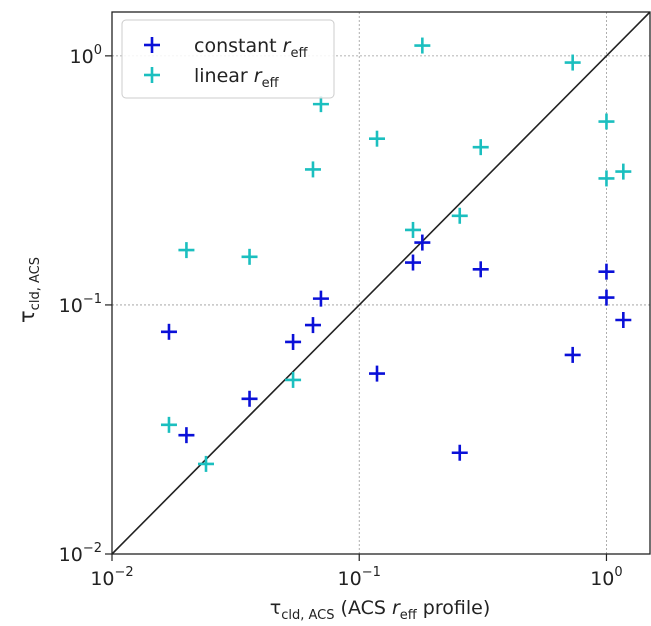  I want to click on y-tick-label: 10⁰, so click(86, 55).